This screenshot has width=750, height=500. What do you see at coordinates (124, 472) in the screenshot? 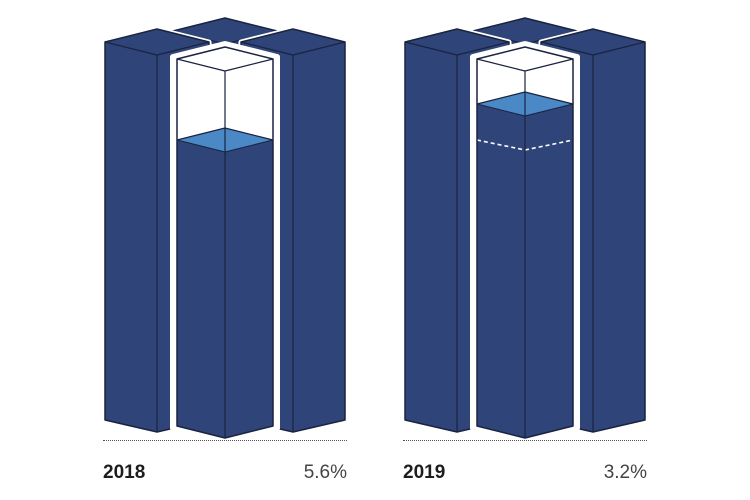
I see `year-label: 2018` at bounding box center [124, 472].